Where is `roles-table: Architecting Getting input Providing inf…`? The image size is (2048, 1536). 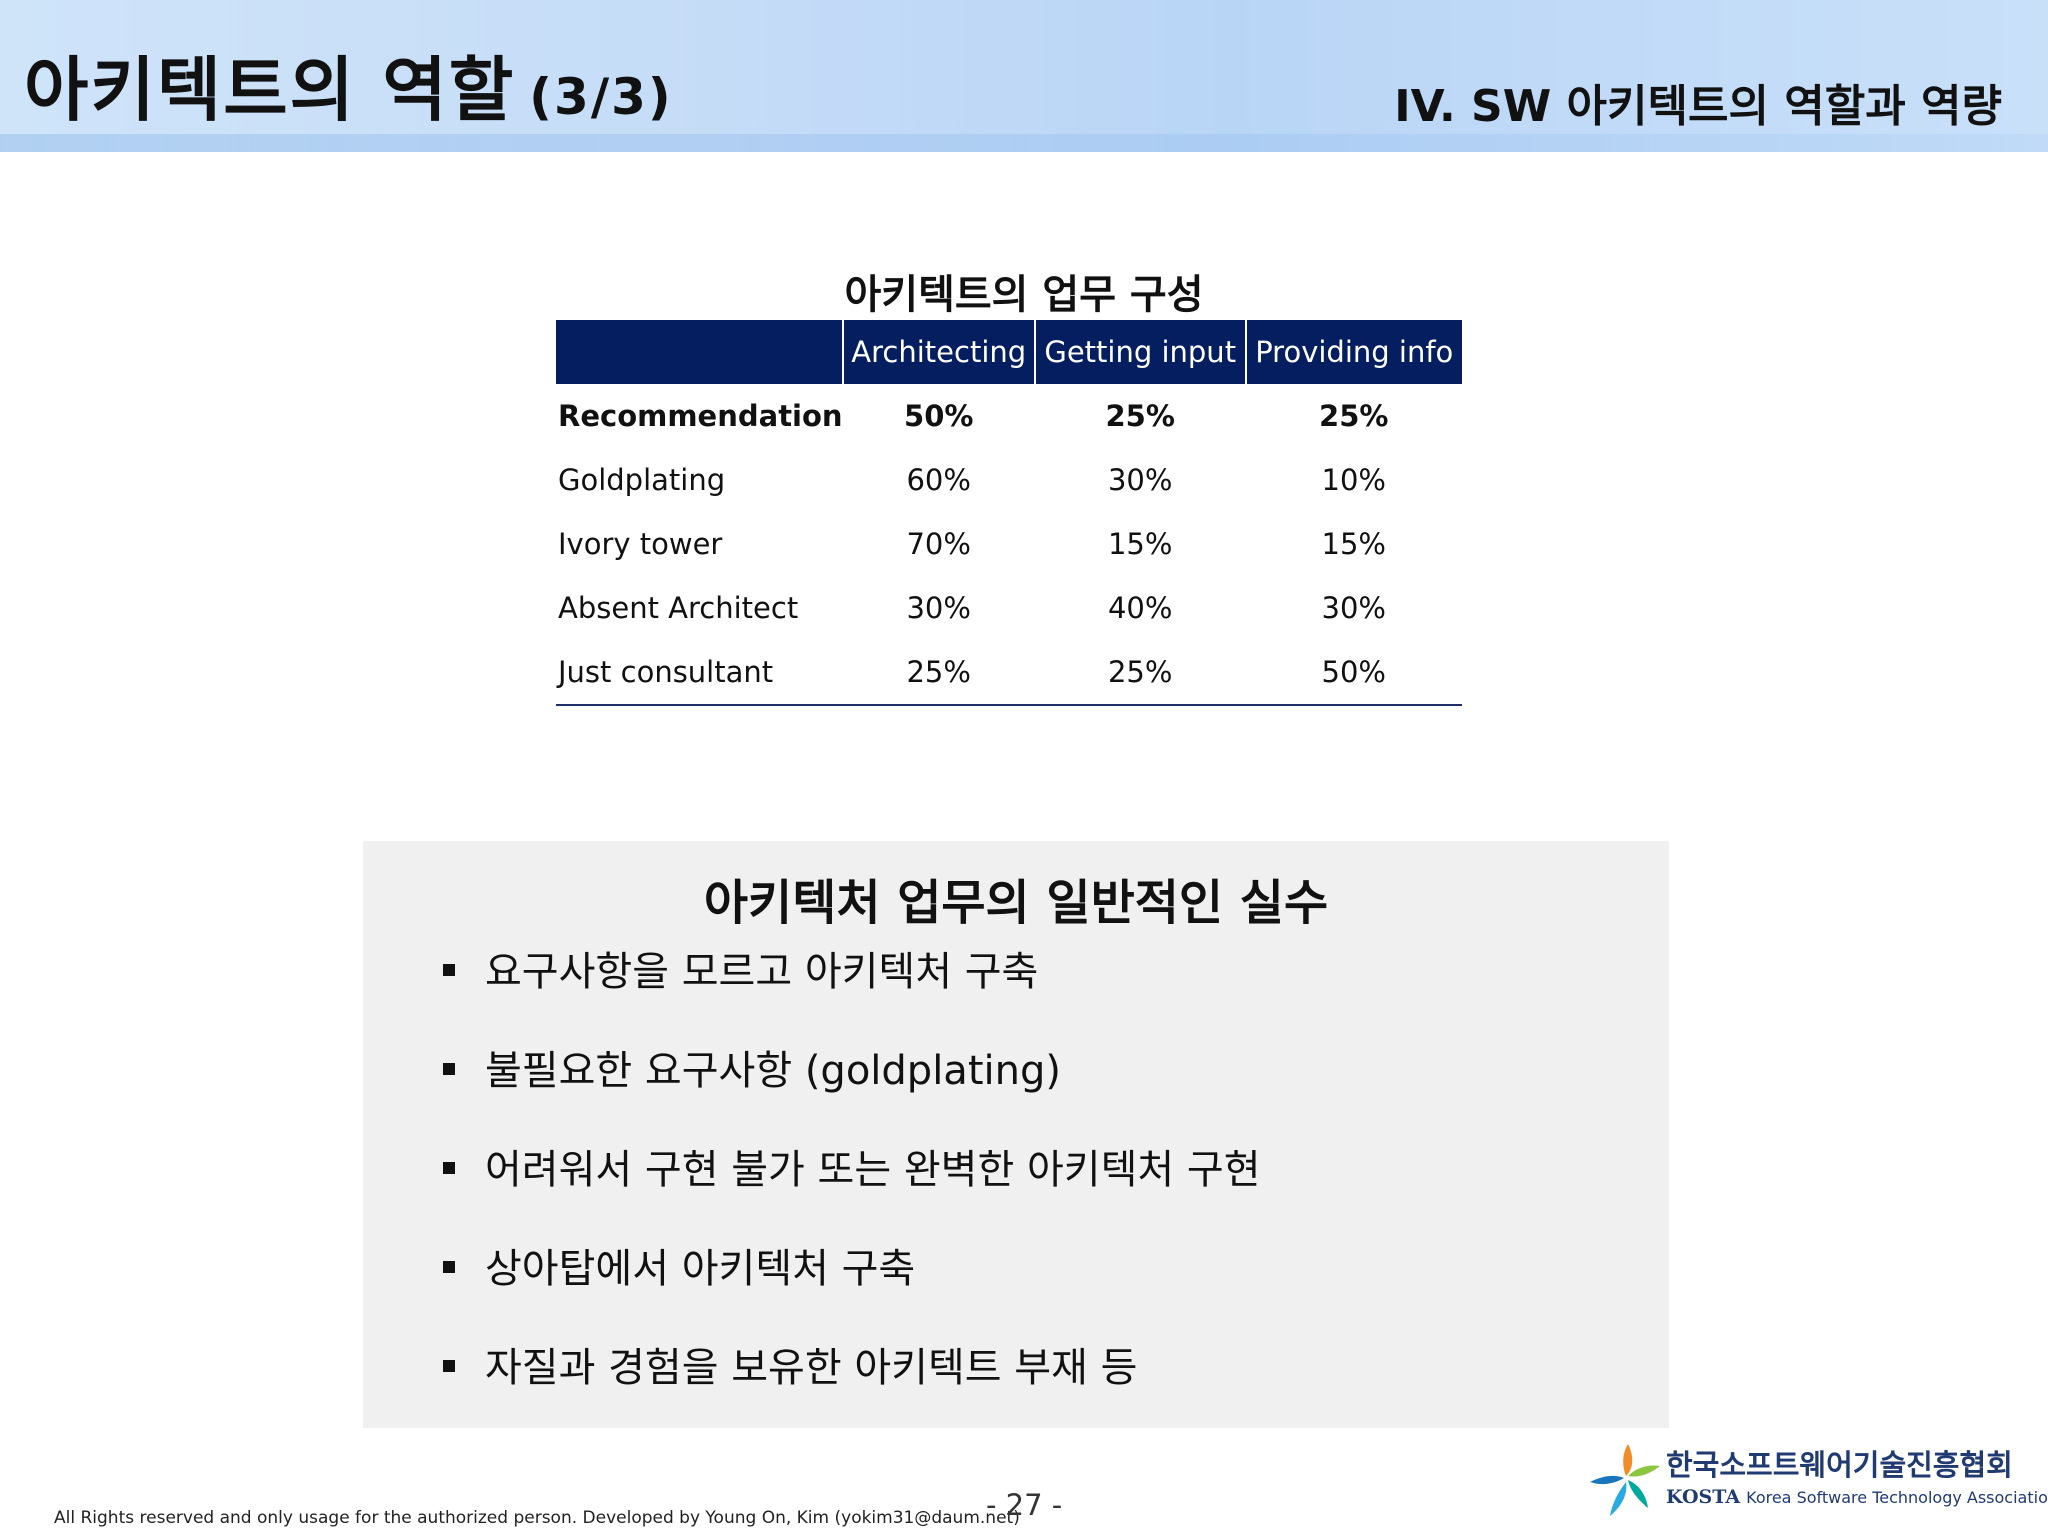 roles-table: Architecting Getting input Providing inf… is located at coordinates (1009, 513).